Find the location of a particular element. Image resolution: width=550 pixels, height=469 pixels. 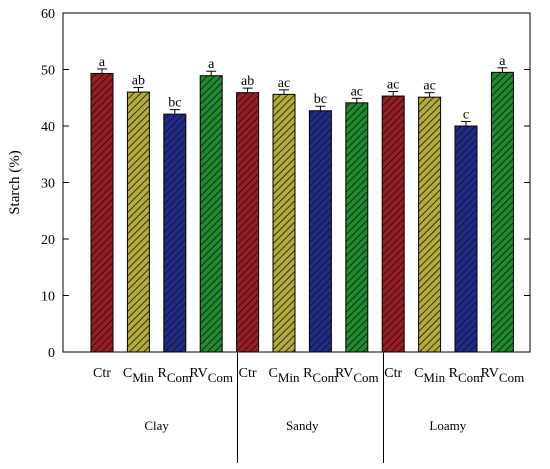

y-tick-label: 30 is located at coordinates (48, 184).